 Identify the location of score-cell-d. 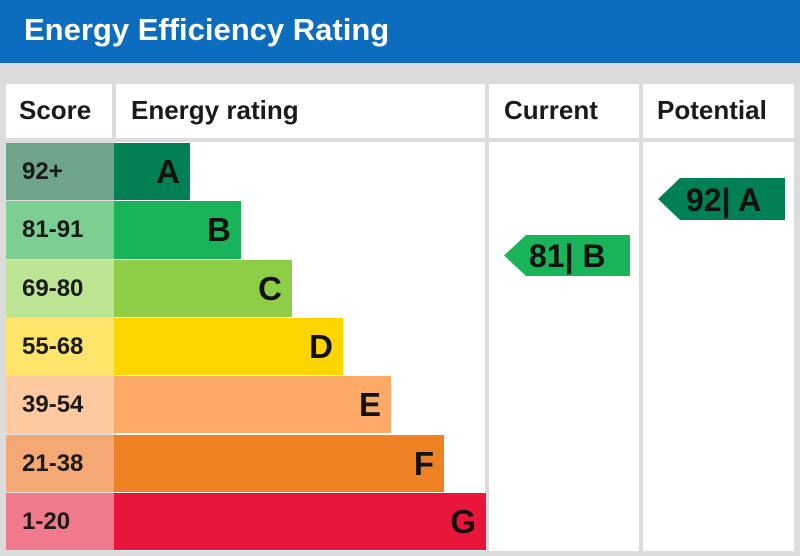
(60, 346).